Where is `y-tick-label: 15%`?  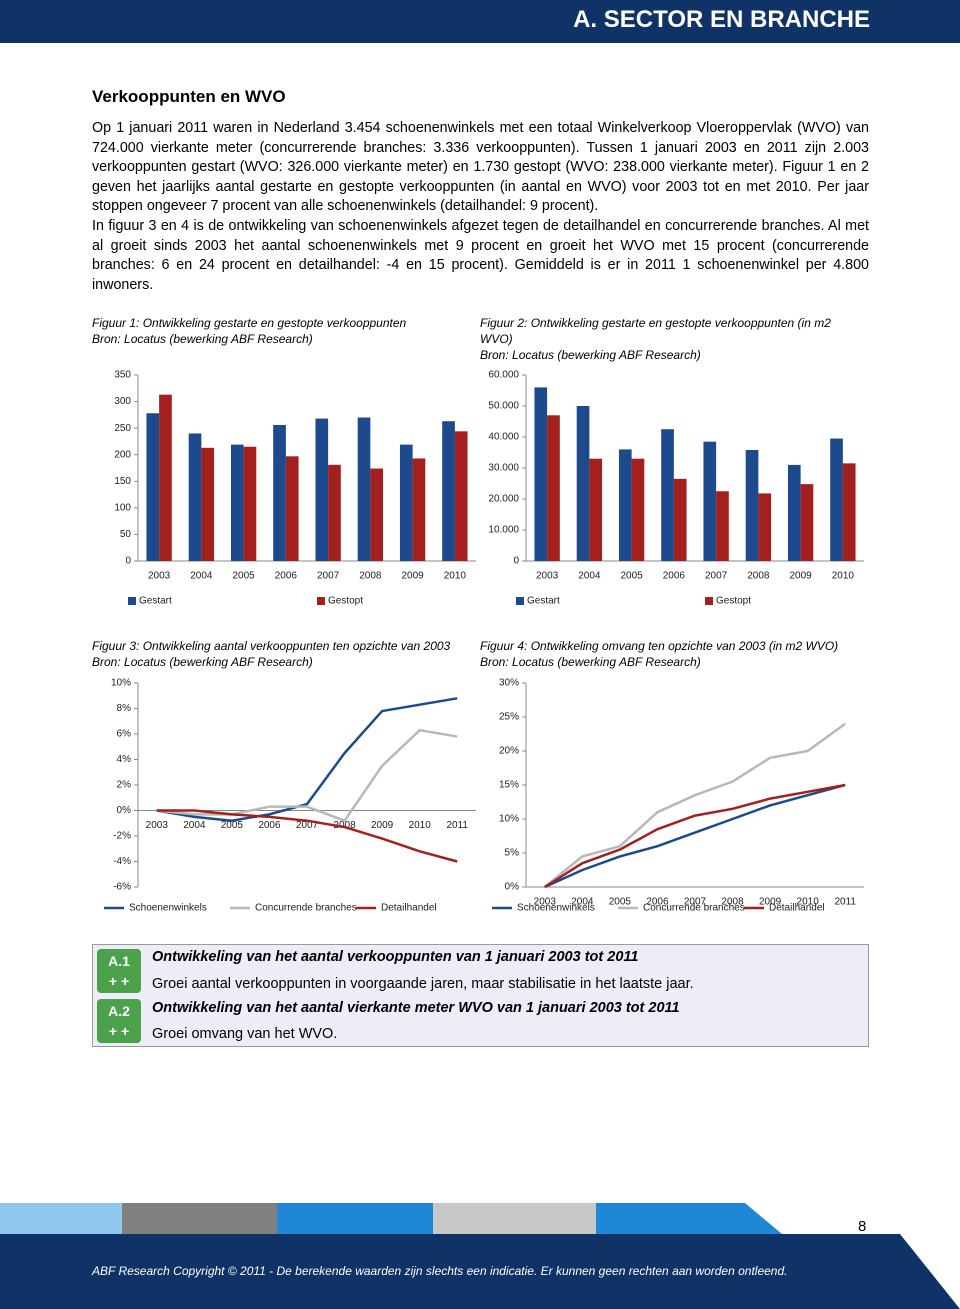
y-tick-label: 15% is located at coordinates (509, 785).